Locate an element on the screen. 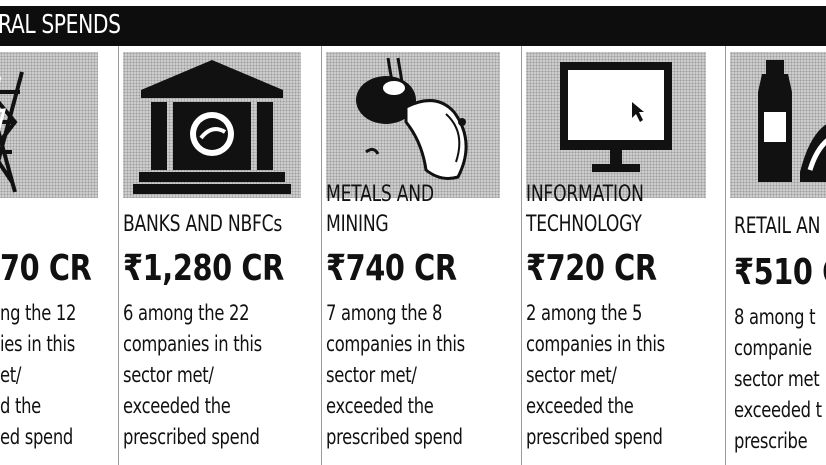 This screenshot has width=826, height=465. computer-monitor-icon is located at coordinates (616, 117).